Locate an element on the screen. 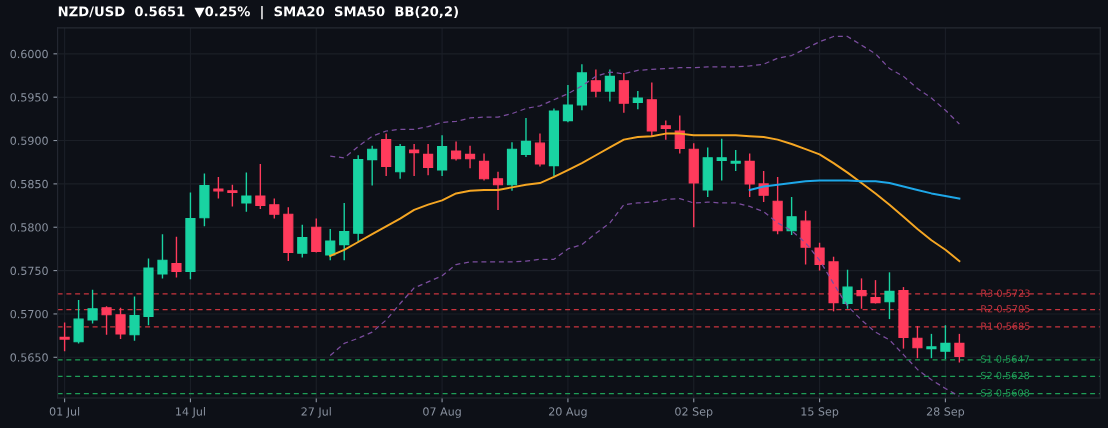 The width and height of the screenshot is (1108, 428). x-tick-label: 27 Jul is located at coordinates (316, 412).